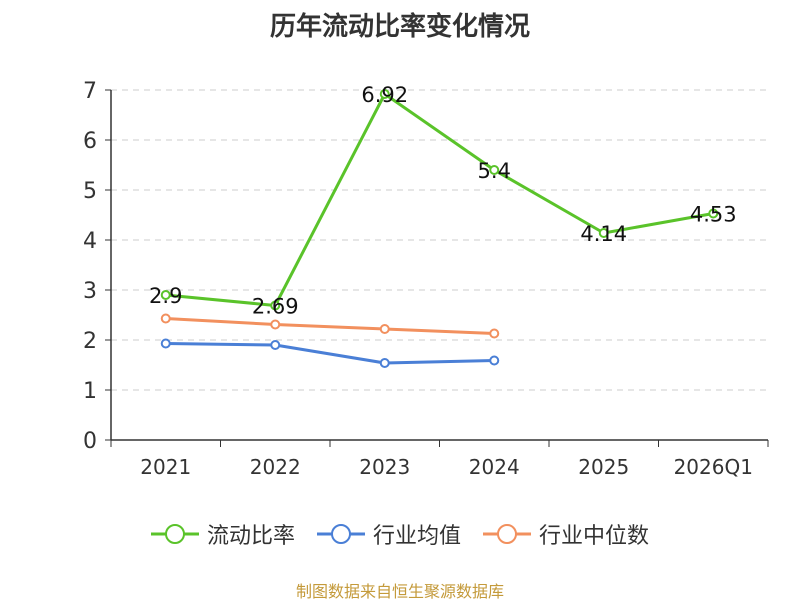 The width and height of the screenshot is (800, 602). Describe the element at coordinates (90, 391) in the screenshot. I see `y-tick-label: 1` at that location.